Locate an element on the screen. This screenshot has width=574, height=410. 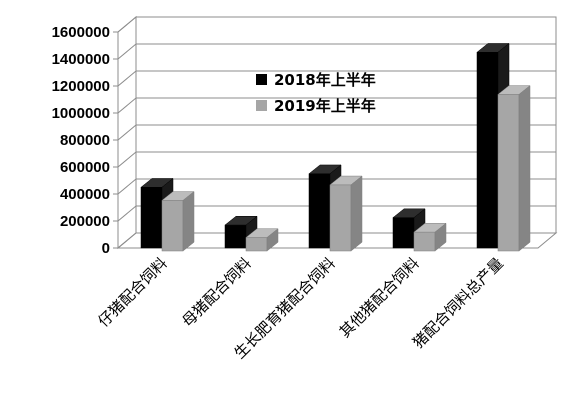
x-category-label: 仔猪配合饲料 is located at coordinates (132, 292).